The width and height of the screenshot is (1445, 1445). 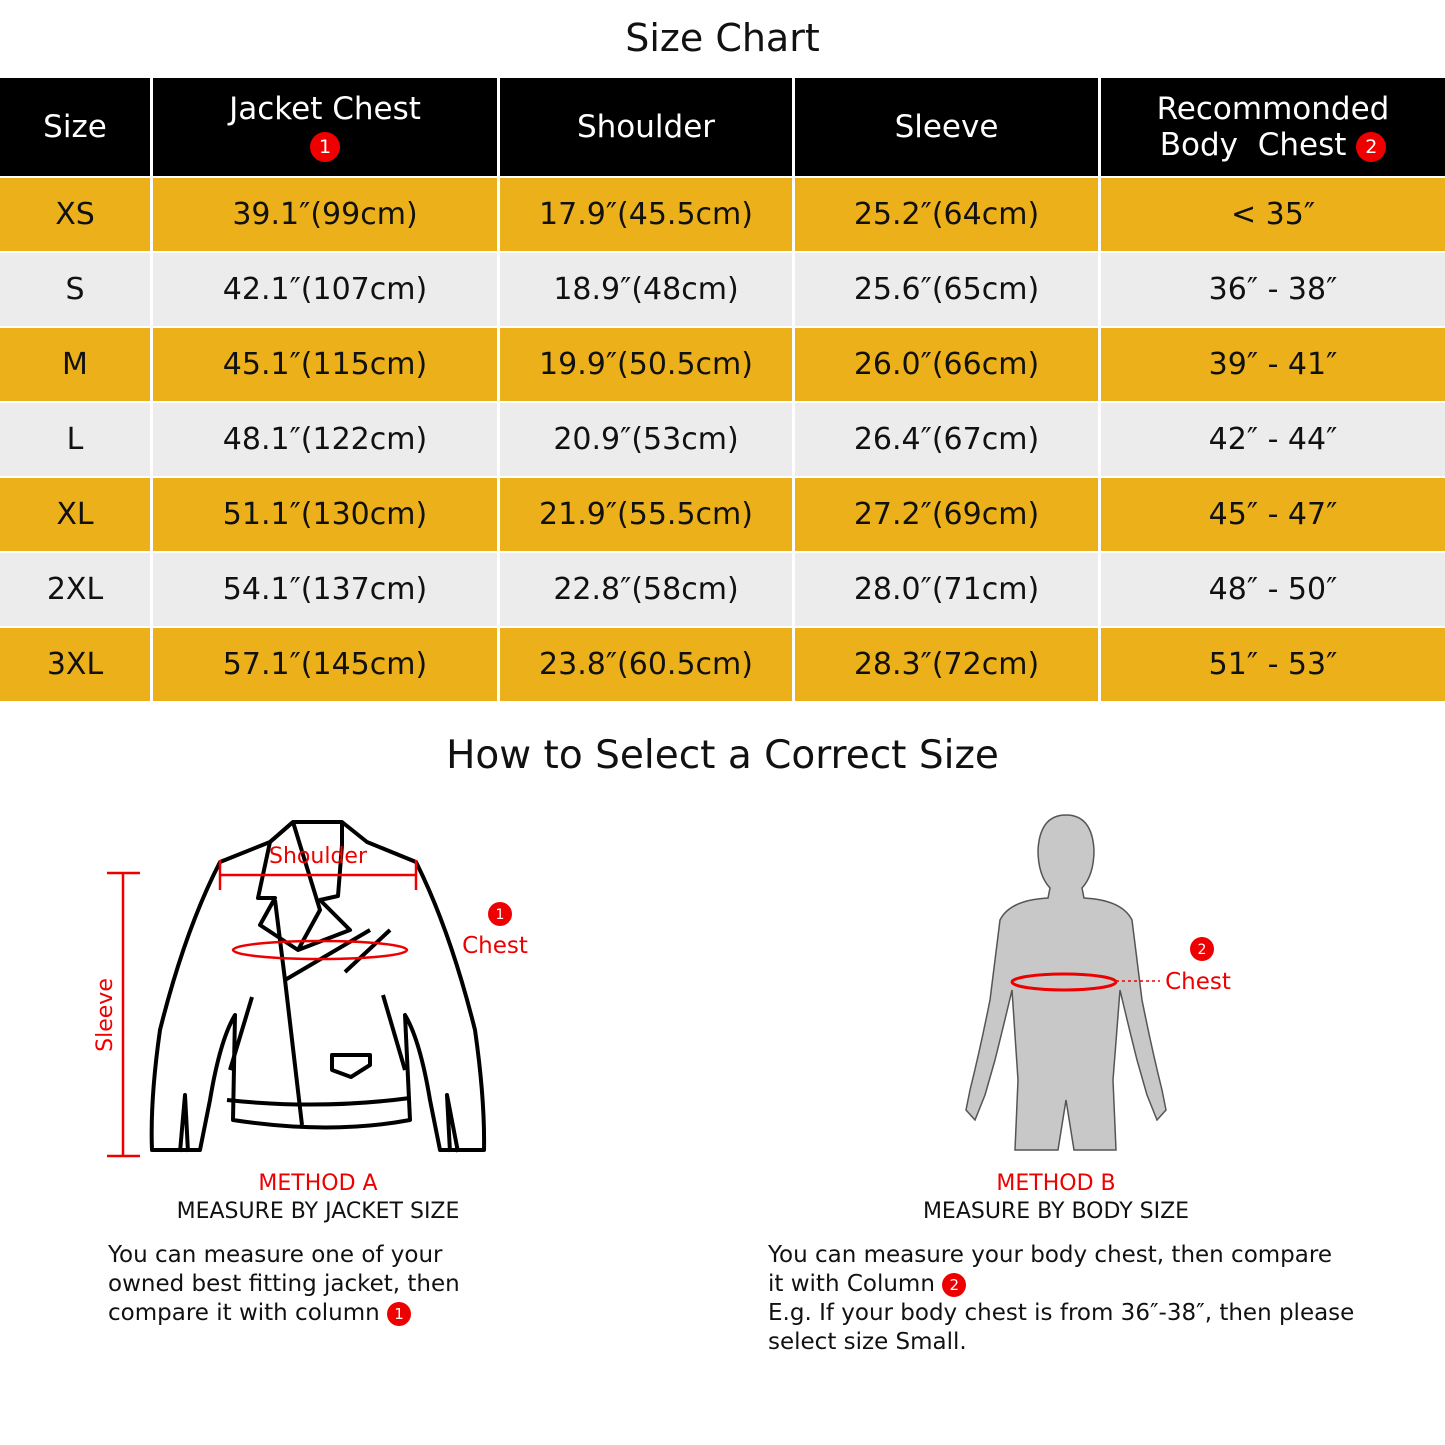 What do you see at coordinates (1056, 1198) in the screenshot?
I see `method-b-heading: METHOD B MEASURE BY BODY SIZE` at bounding box center [1056, 1198].